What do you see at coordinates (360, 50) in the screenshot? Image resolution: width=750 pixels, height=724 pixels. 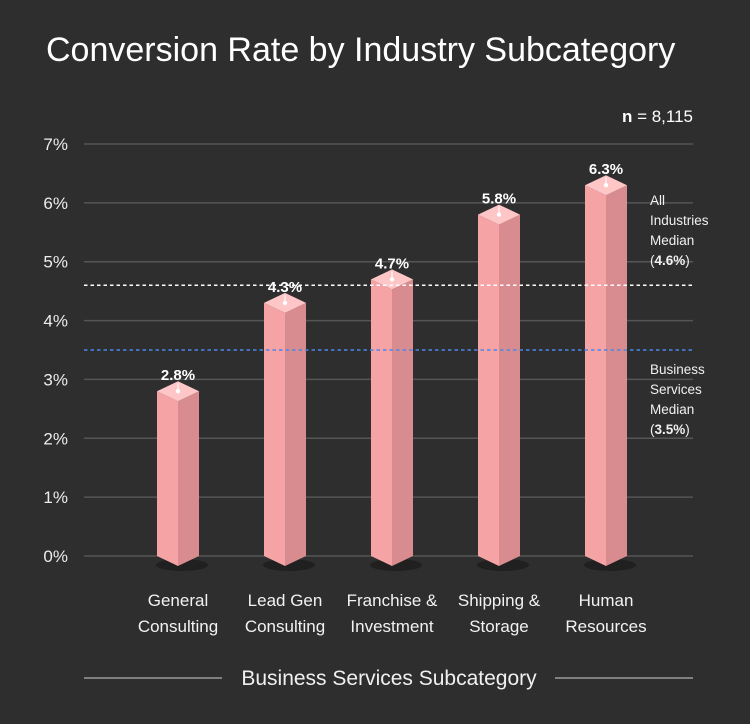 I see `chart-title: Conversion Rate by Industry Subcategory` at bounding box center [360, 50].